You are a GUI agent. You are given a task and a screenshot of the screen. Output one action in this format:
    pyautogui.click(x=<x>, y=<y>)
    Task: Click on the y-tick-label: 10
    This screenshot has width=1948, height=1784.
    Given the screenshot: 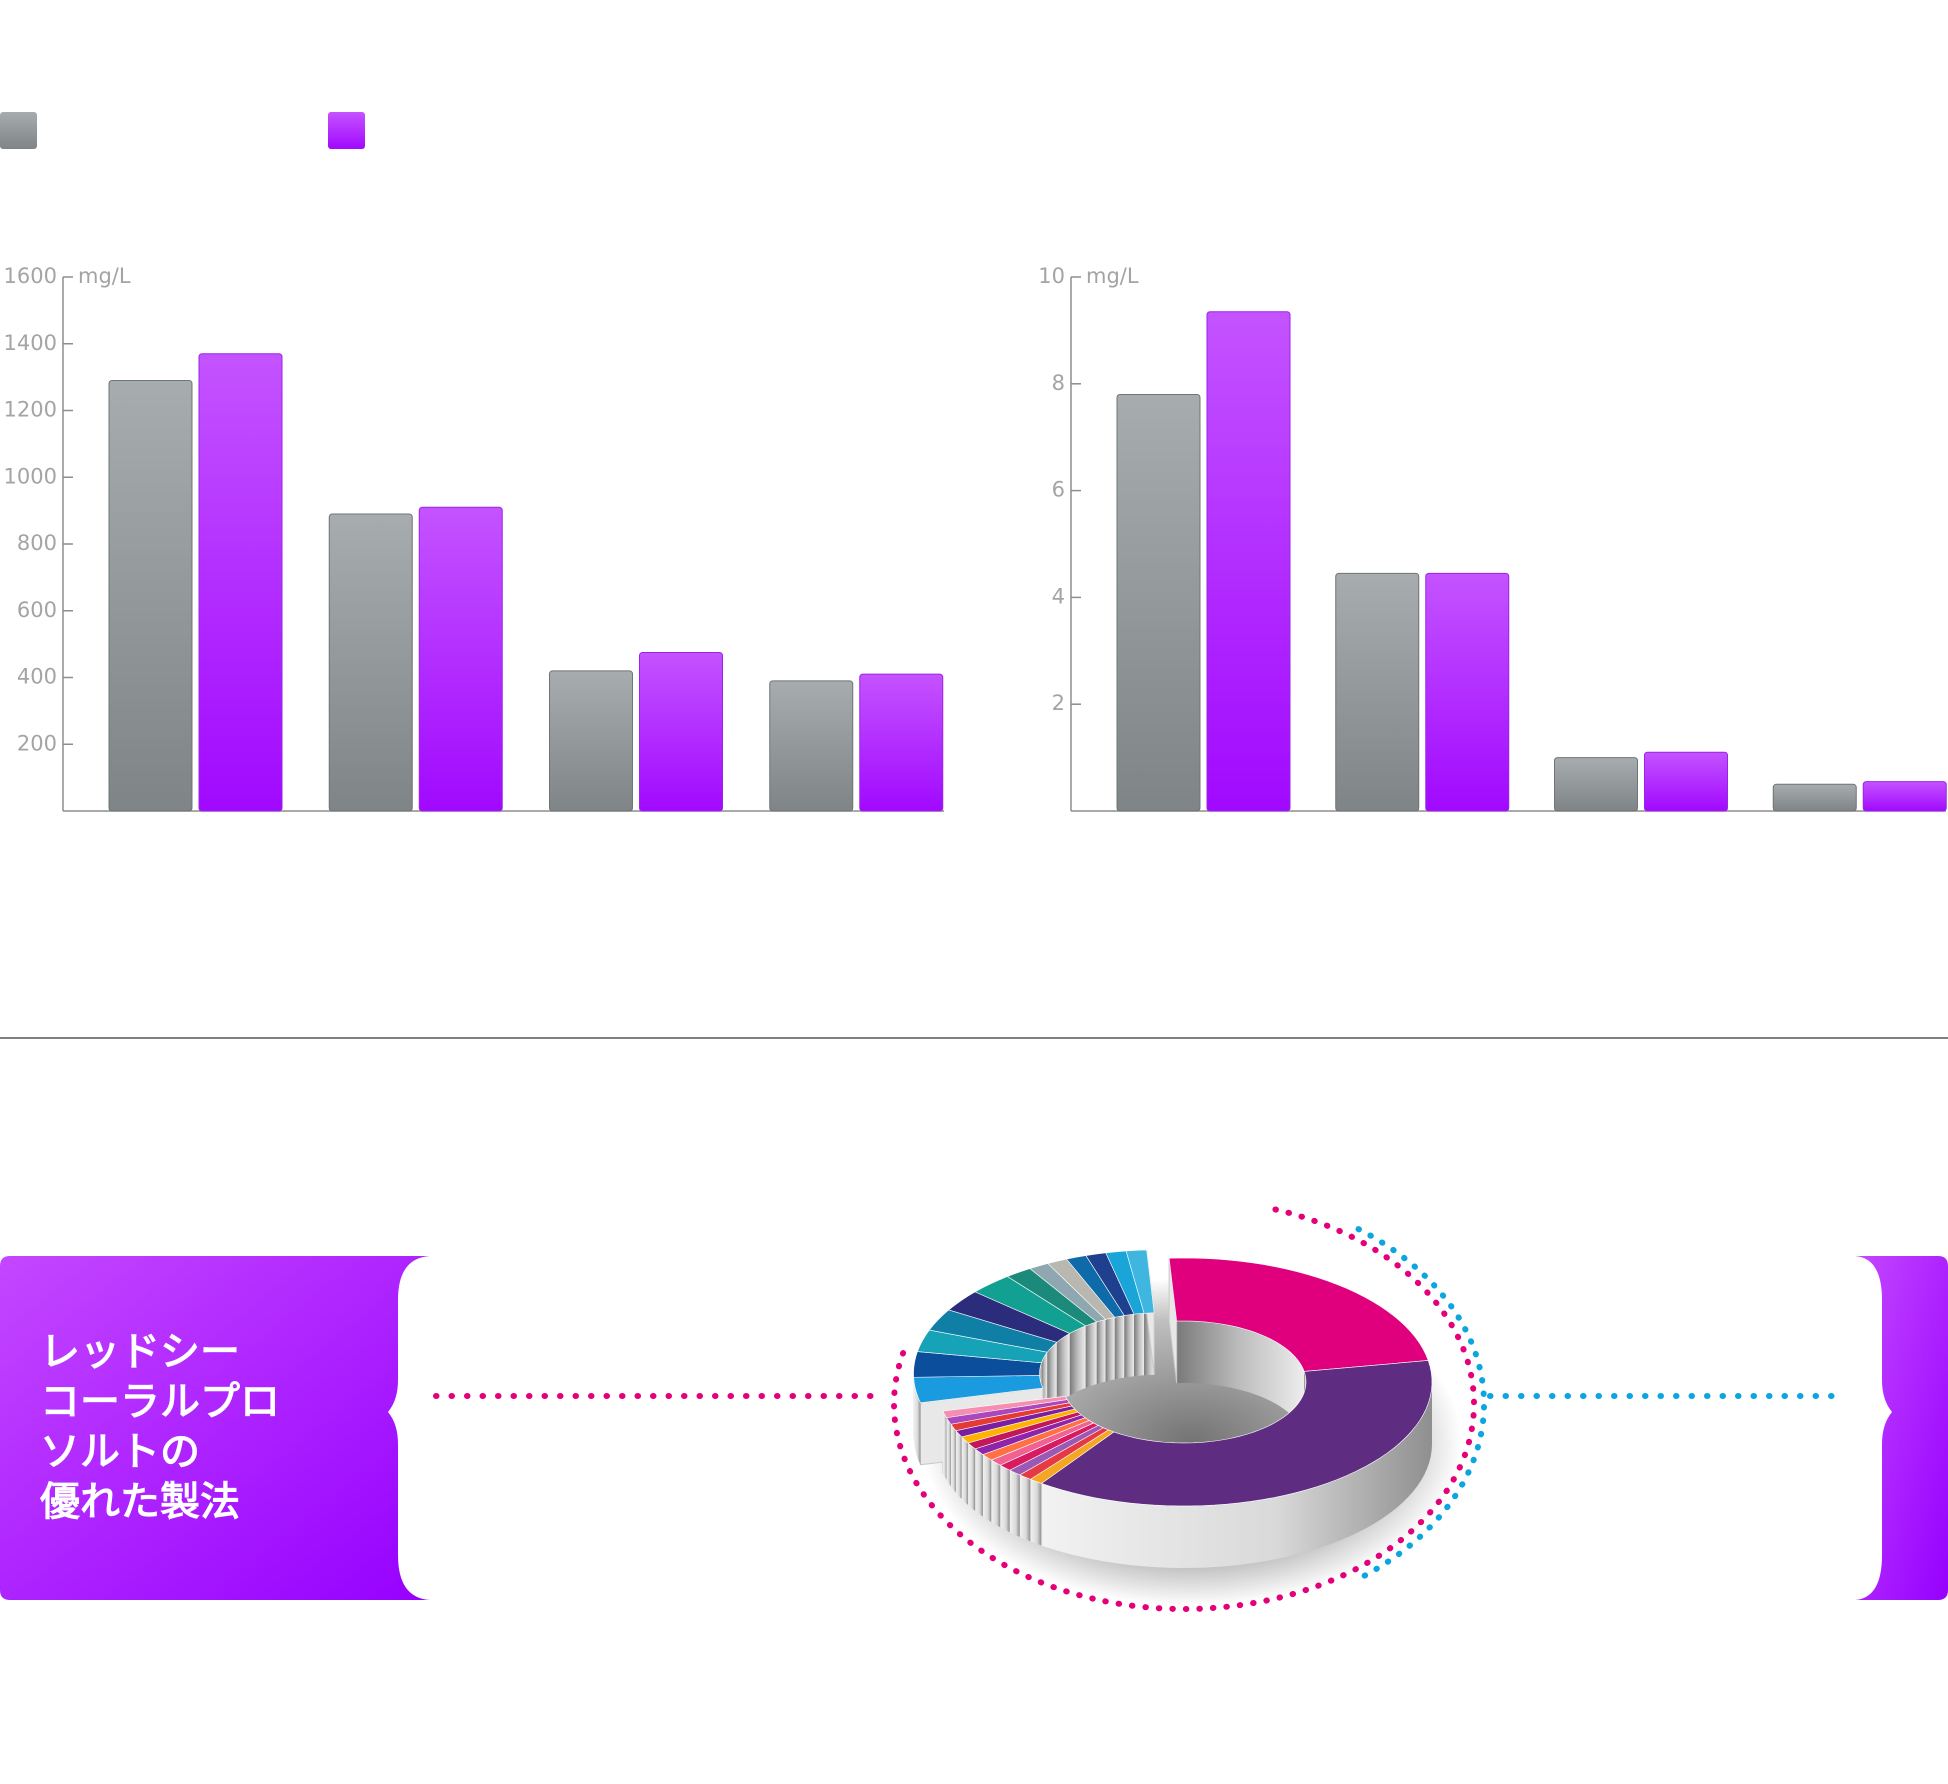 What is the action you would take?
    pyautogui.click(x=1051, y=276)
    